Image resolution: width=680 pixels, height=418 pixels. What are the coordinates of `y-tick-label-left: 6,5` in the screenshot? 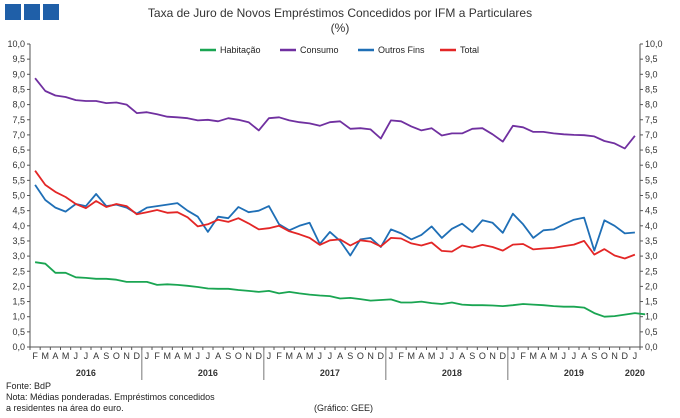 It's located at (18, 150).